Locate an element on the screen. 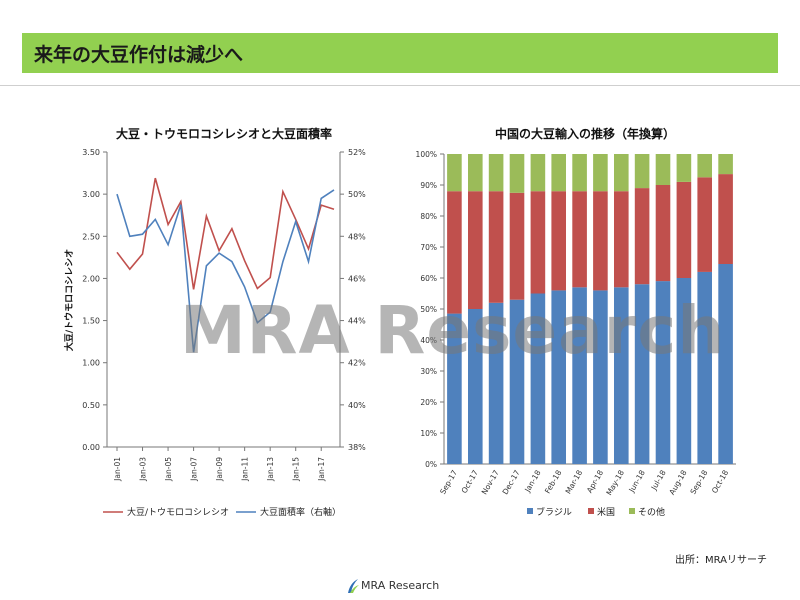 This screenshot has height=600, width=800. chart2-x-tick-label: Dec-17 is located at coordinates (511, 482).